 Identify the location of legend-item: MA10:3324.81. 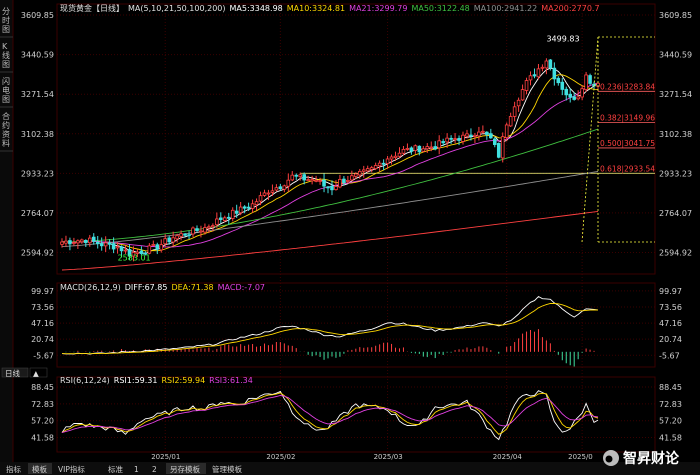
(316, 8).